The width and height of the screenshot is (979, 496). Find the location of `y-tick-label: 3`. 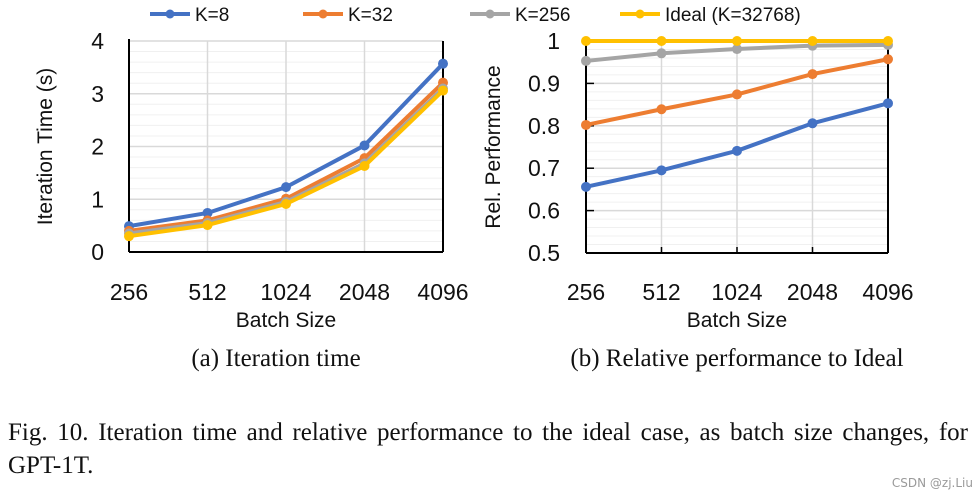

y-tick-label: 3 is located at coordinates (97, 94).